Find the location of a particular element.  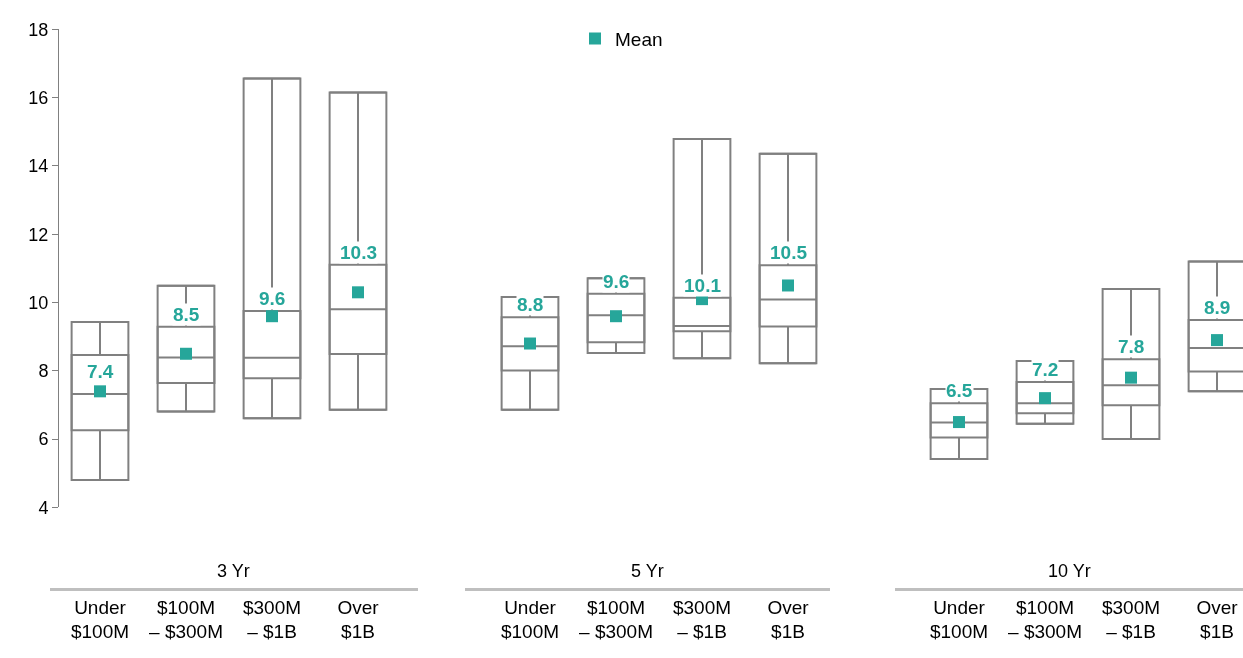

y-tick-label: 14 is located at coordinates (38, 166).